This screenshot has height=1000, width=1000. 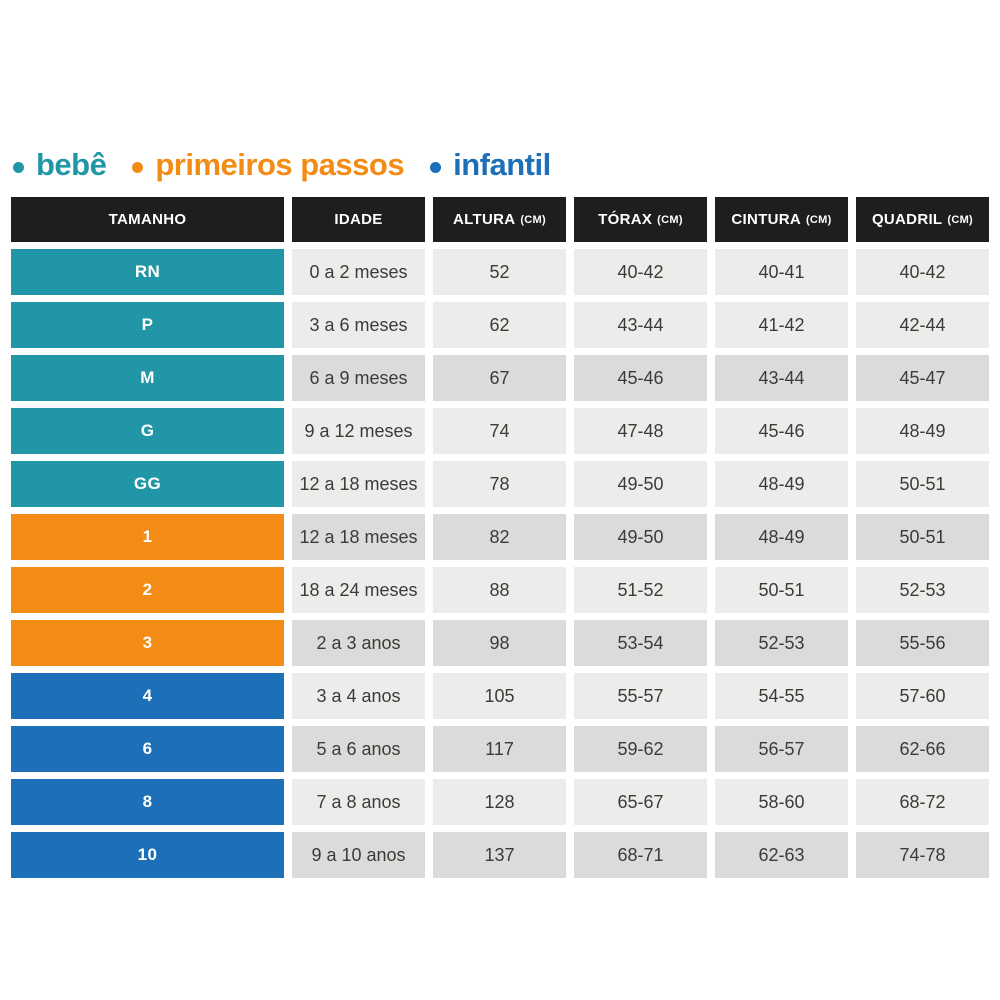 I want to click on hip-value: 74-78, so click(x=922, y=854).